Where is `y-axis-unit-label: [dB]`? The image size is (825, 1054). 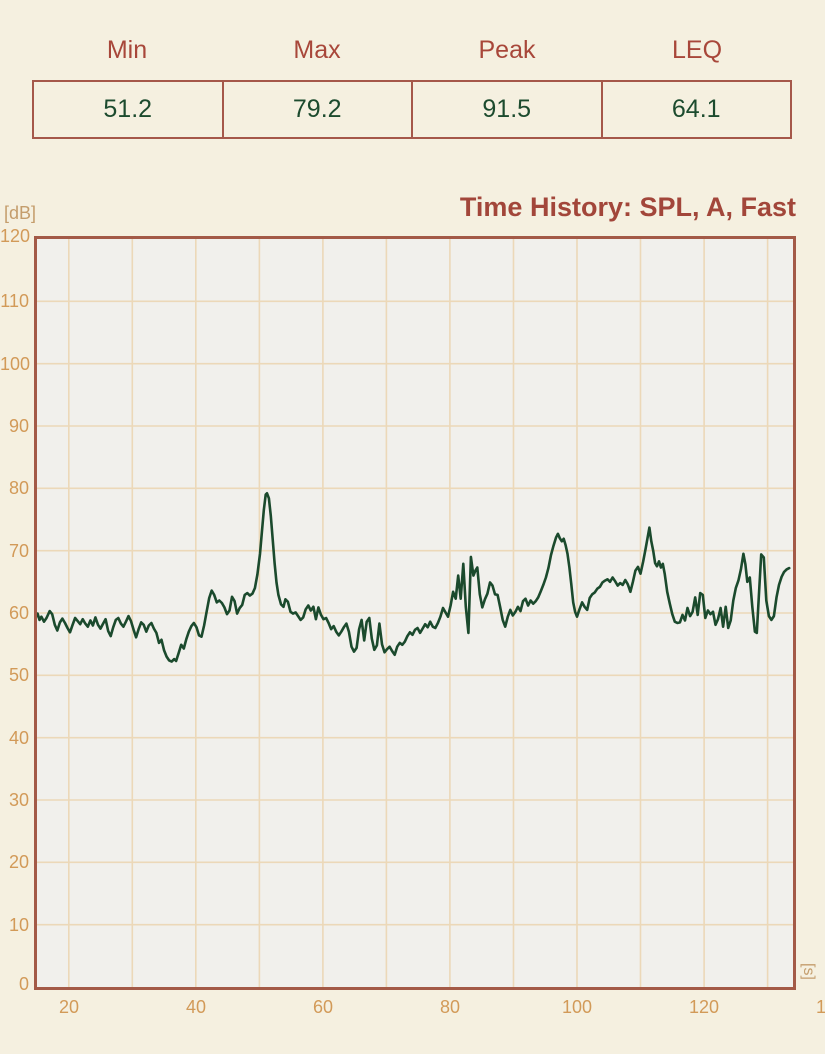
y-axis-unit-label: [dB] is located at coordinates (20, 213).